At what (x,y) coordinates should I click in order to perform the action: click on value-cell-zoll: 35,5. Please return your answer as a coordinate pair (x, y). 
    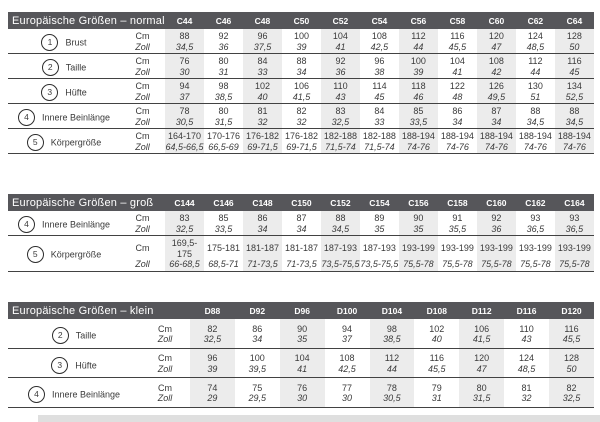
    Looking at the image, I should click on (457, 229).